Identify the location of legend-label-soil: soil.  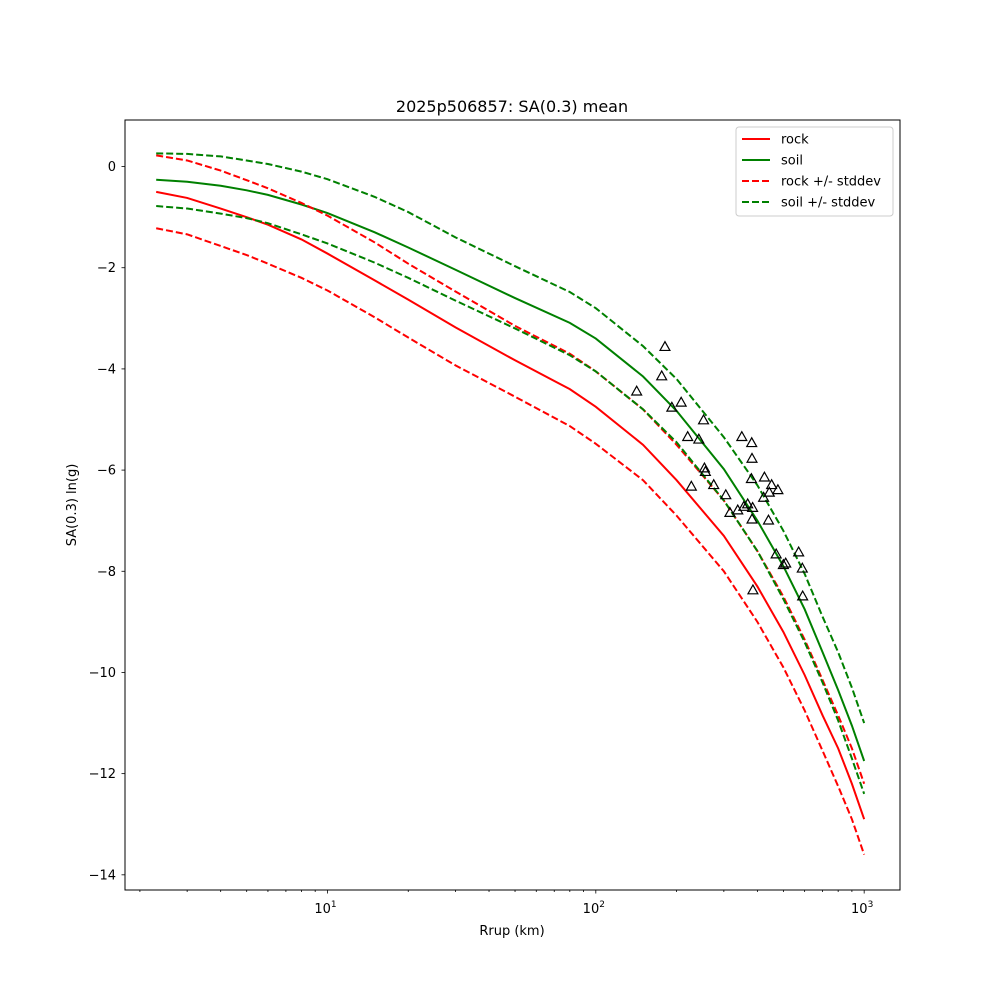
(792, 161).